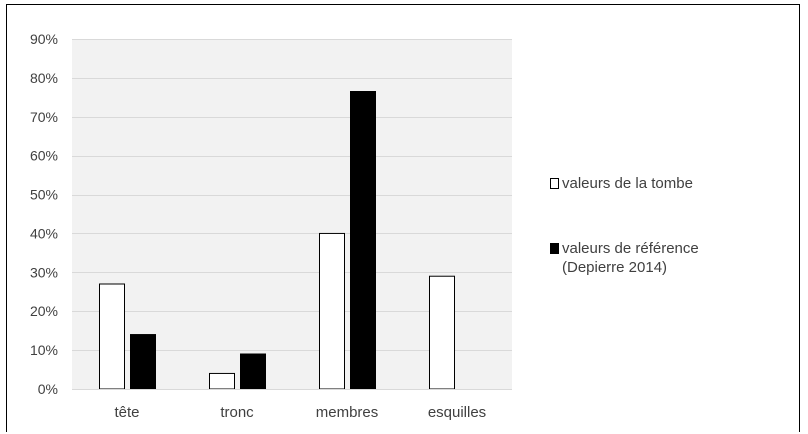 This screenshot has width=808, height=434. Describe the element at coordinates (627, 183) in the screenshot. I see `legend-label-tombe: valeurs de la tombe` at that location.